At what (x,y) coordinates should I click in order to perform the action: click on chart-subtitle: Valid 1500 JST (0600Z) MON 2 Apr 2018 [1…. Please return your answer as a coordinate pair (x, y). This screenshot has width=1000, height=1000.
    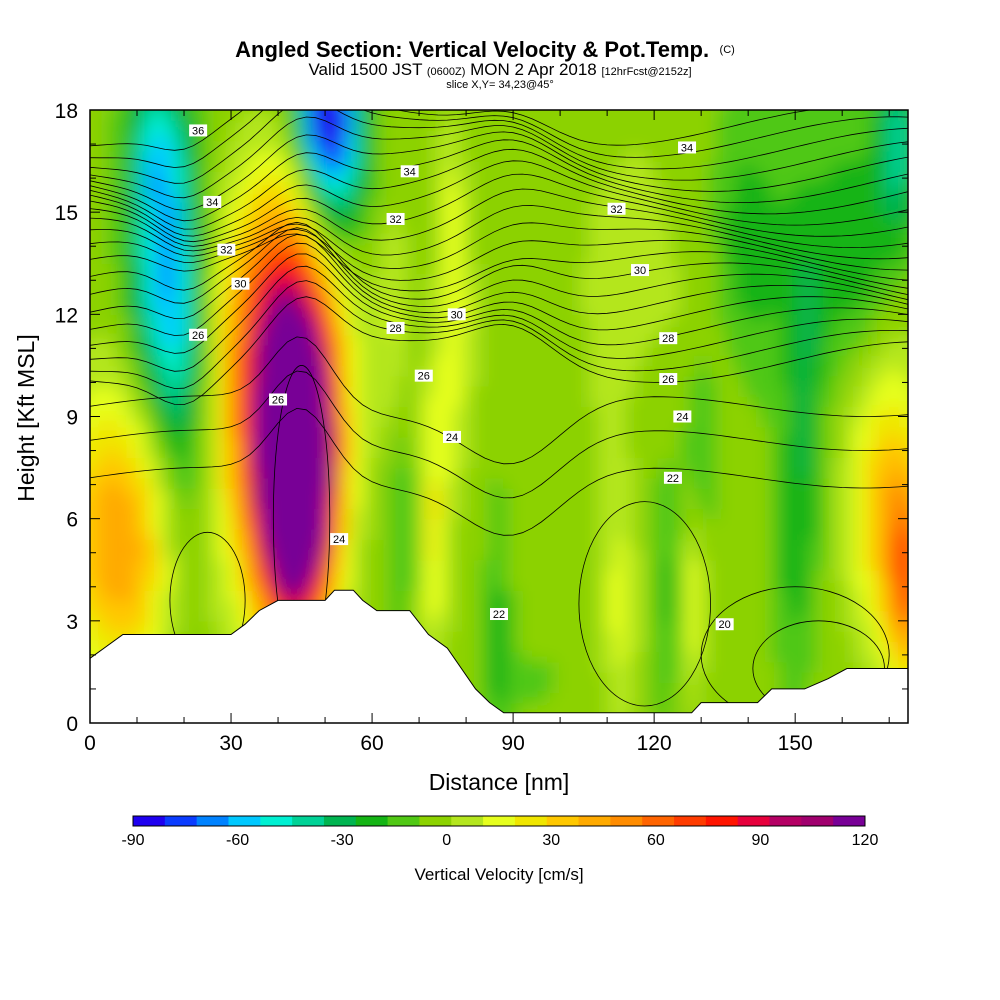
    Looking at the image, I should click on (499, 69).